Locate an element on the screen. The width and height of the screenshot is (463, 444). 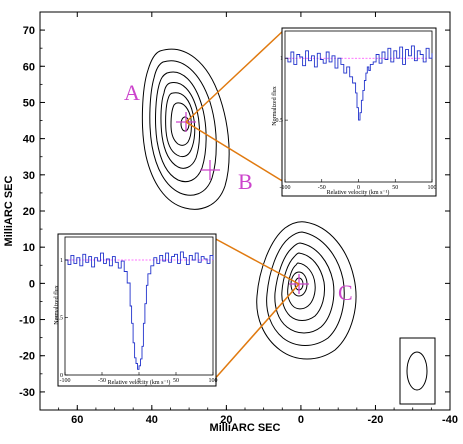
x-tick-label: 40 is located at coordinates (152, 420).